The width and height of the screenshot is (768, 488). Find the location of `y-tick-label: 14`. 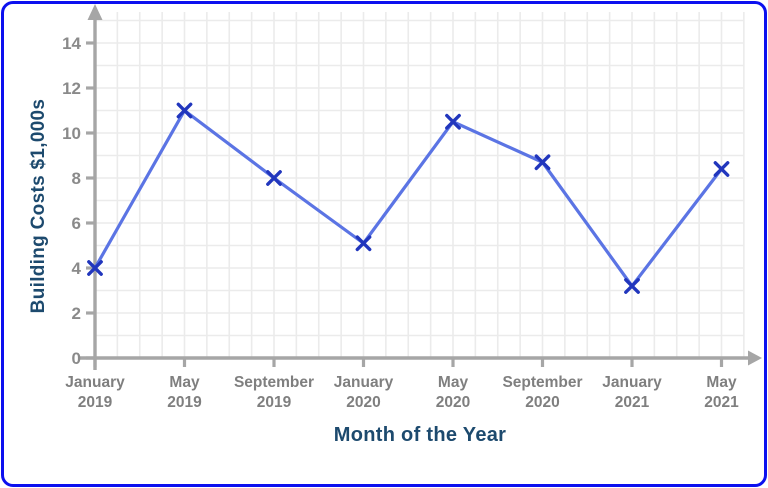

y-tick-label: 14 is located at coordinates (71, 43).